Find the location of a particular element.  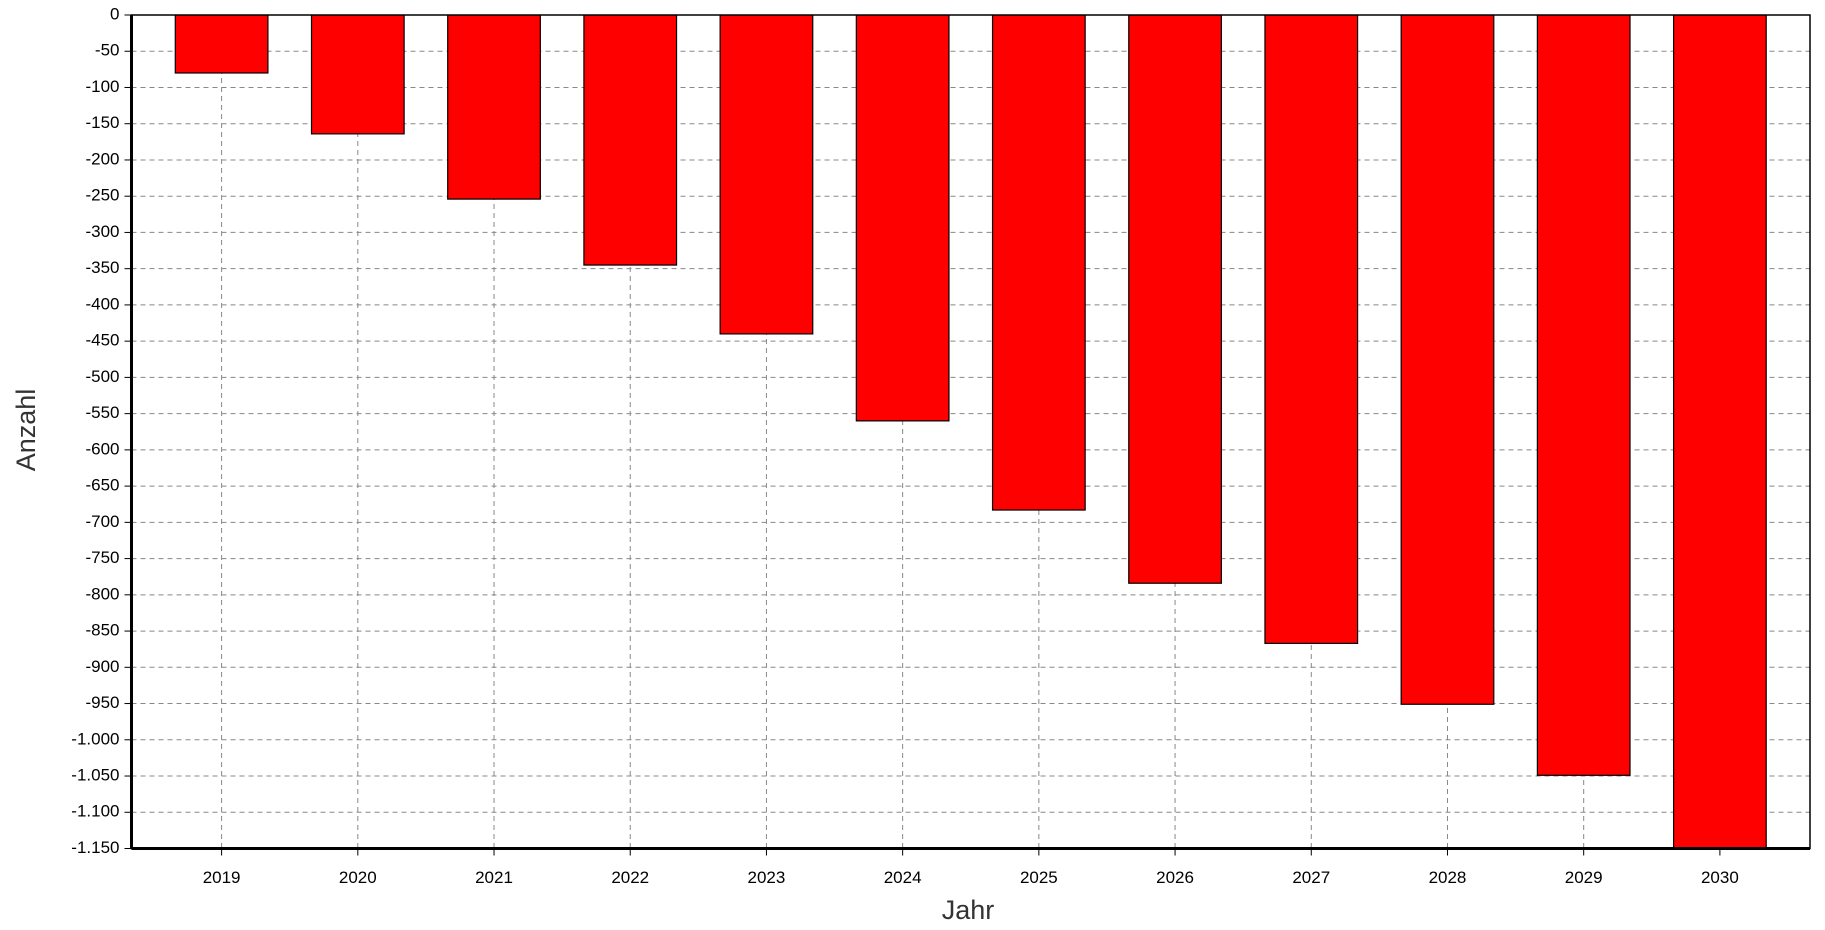

x-tick-label: 2025 is located at coordinates (1039, 877).